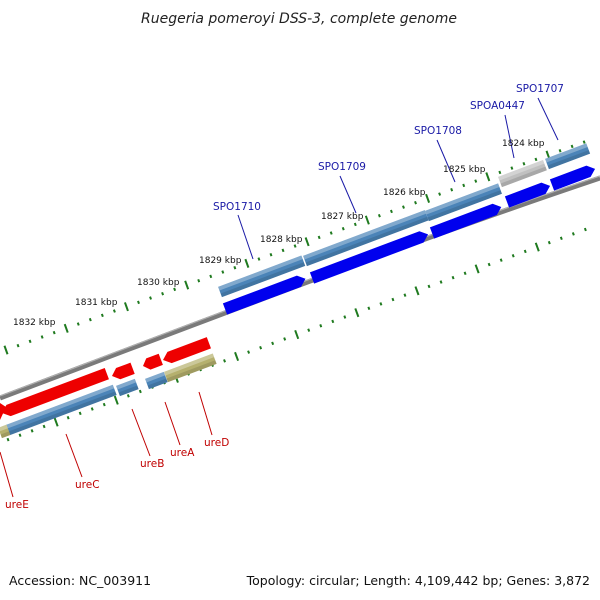 The height and width of the screenshot is (600, 600). I want to click on kbp-label: 1828 kbp, so click(281, 240).